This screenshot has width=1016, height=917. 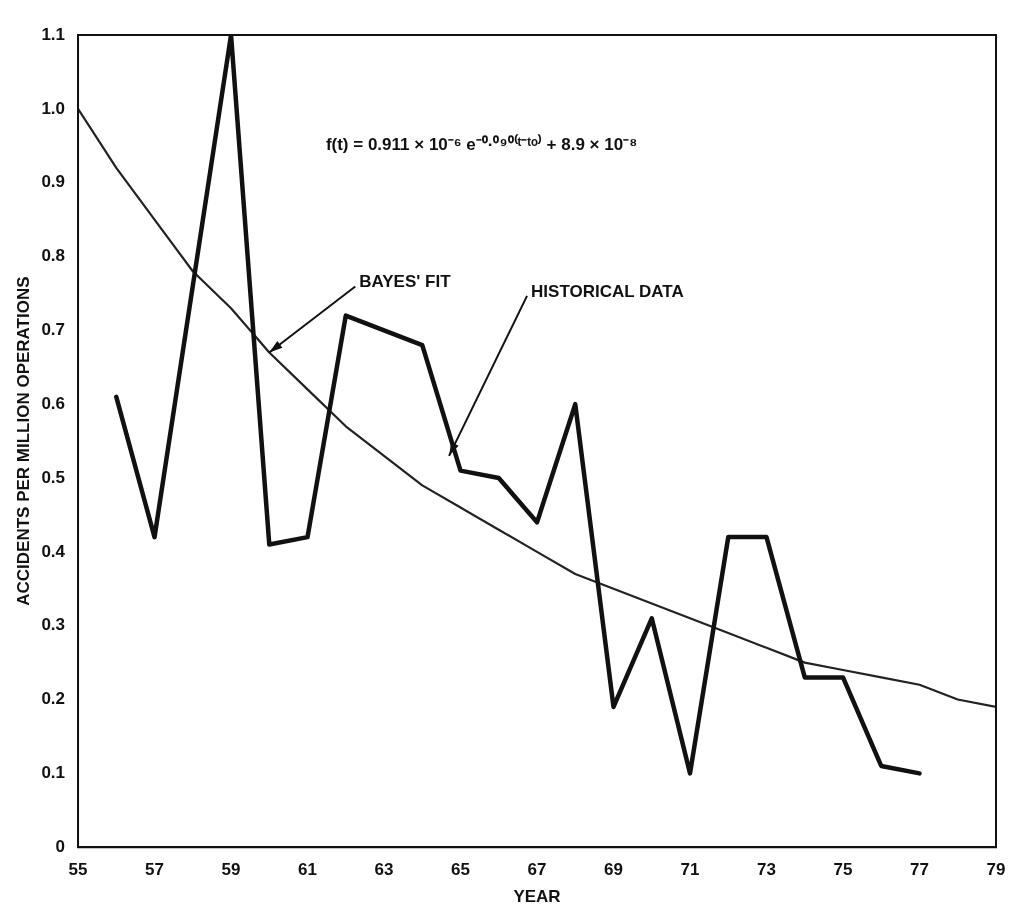 What do you see at coordinates (53, 256) in the screenshot?
I see `y-tick-label: 0.8` at bounding box center [53, 256].